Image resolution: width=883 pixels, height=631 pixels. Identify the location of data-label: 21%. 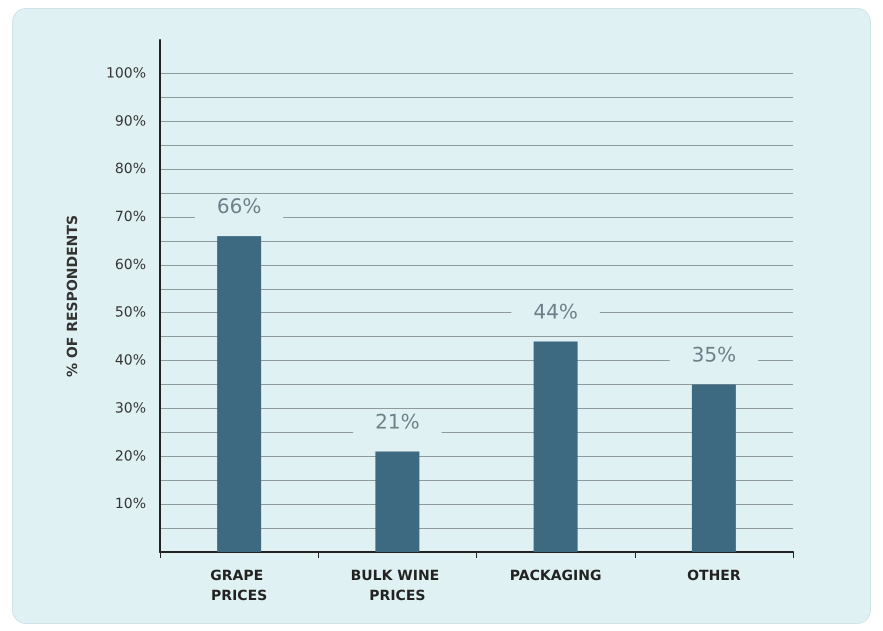
(397, 422).